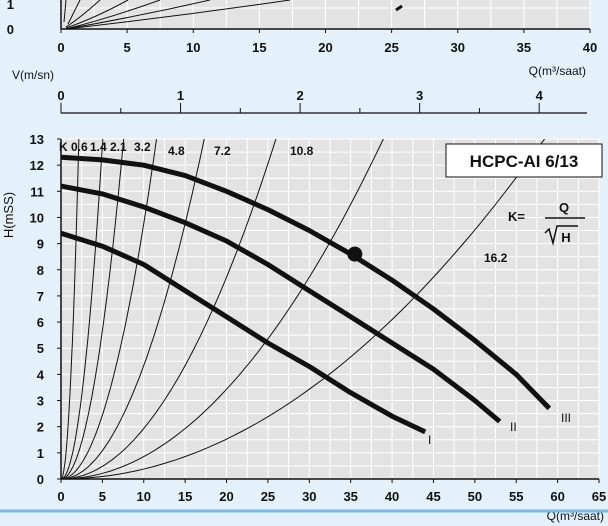 This screenshot has height=526, width=608. Describe the element at coordinates (496, 258) in the screenshot. I see `k-curve-label: 16.2` at that location.